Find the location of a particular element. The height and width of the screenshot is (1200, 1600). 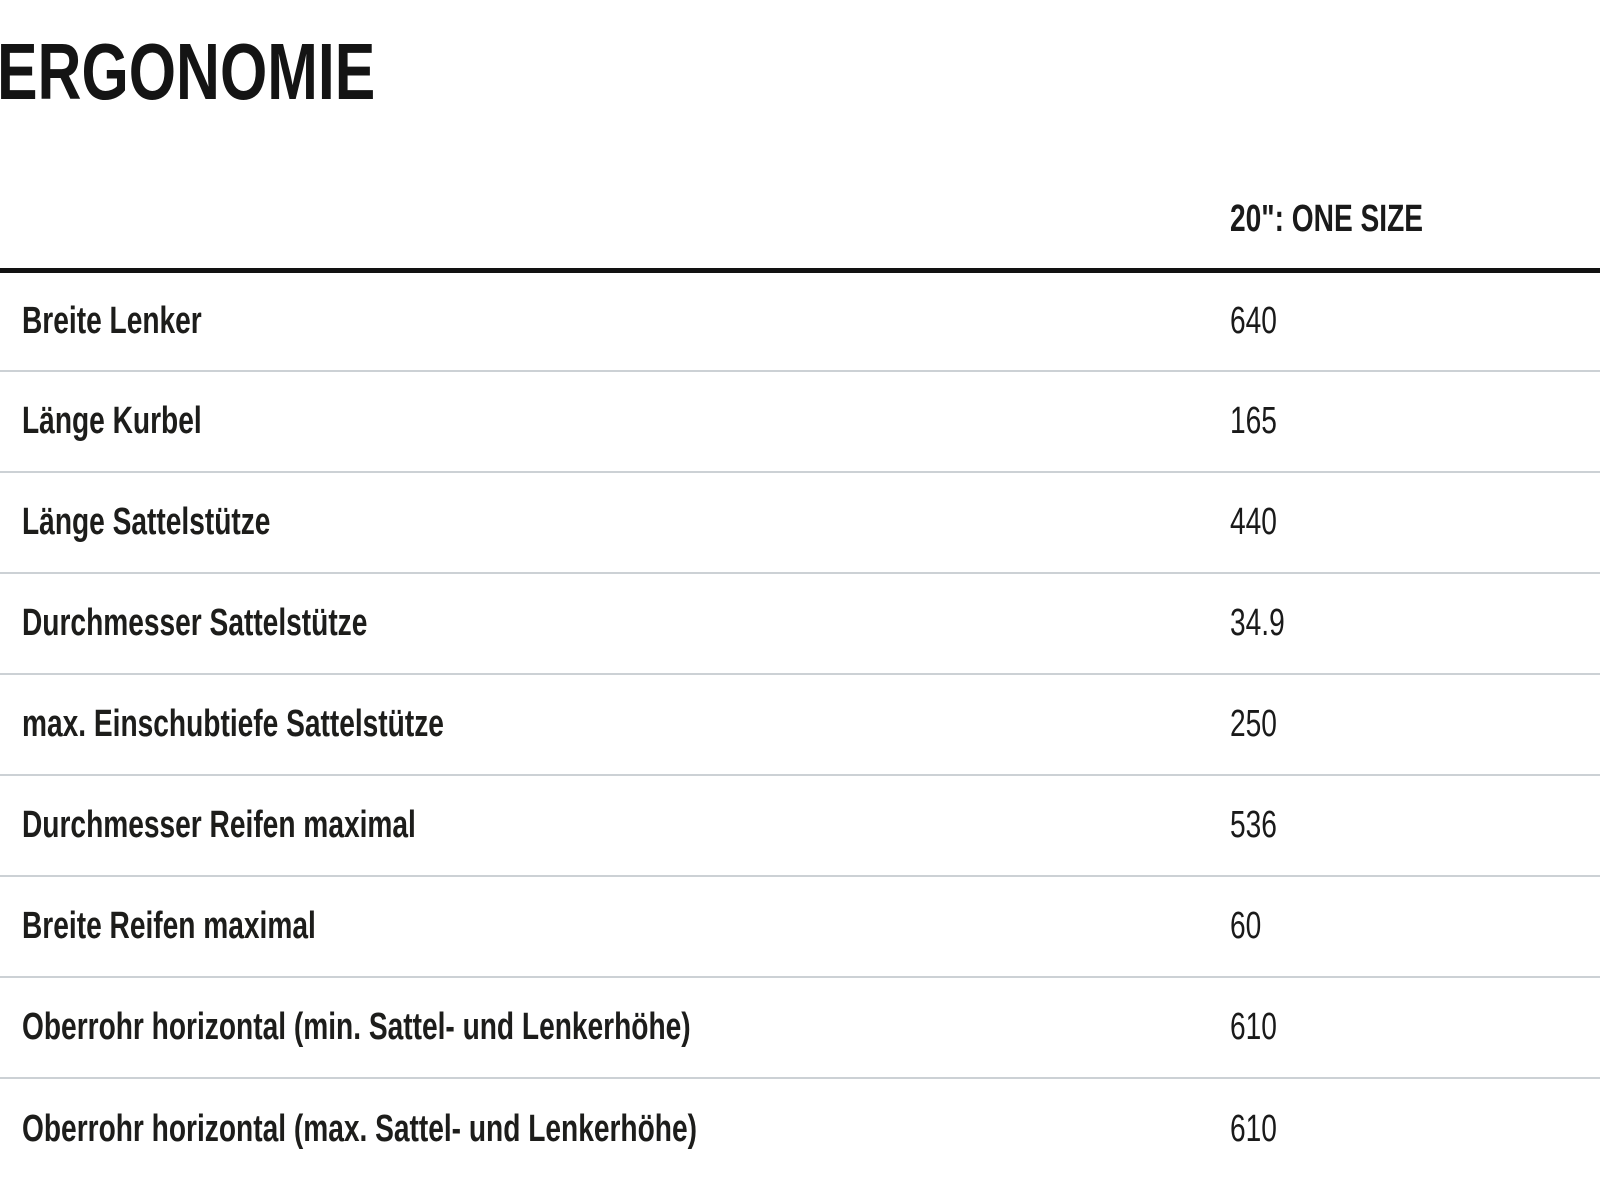

size-column-header: 20": ONE SIZE is located at coordinates (1404, 222).